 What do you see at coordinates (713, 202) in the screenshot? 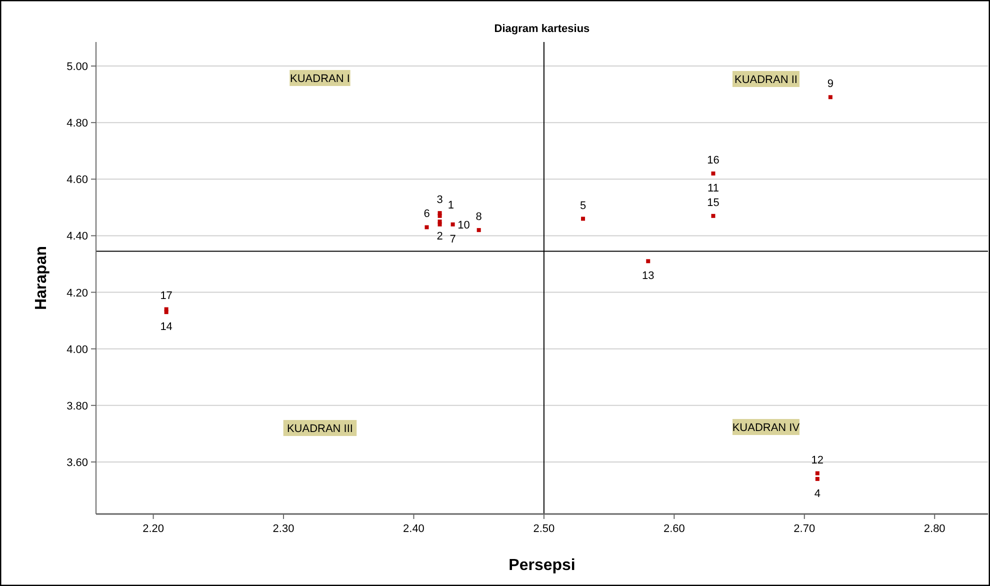
I see `annotation: 15` at bounding box center [713, 202].